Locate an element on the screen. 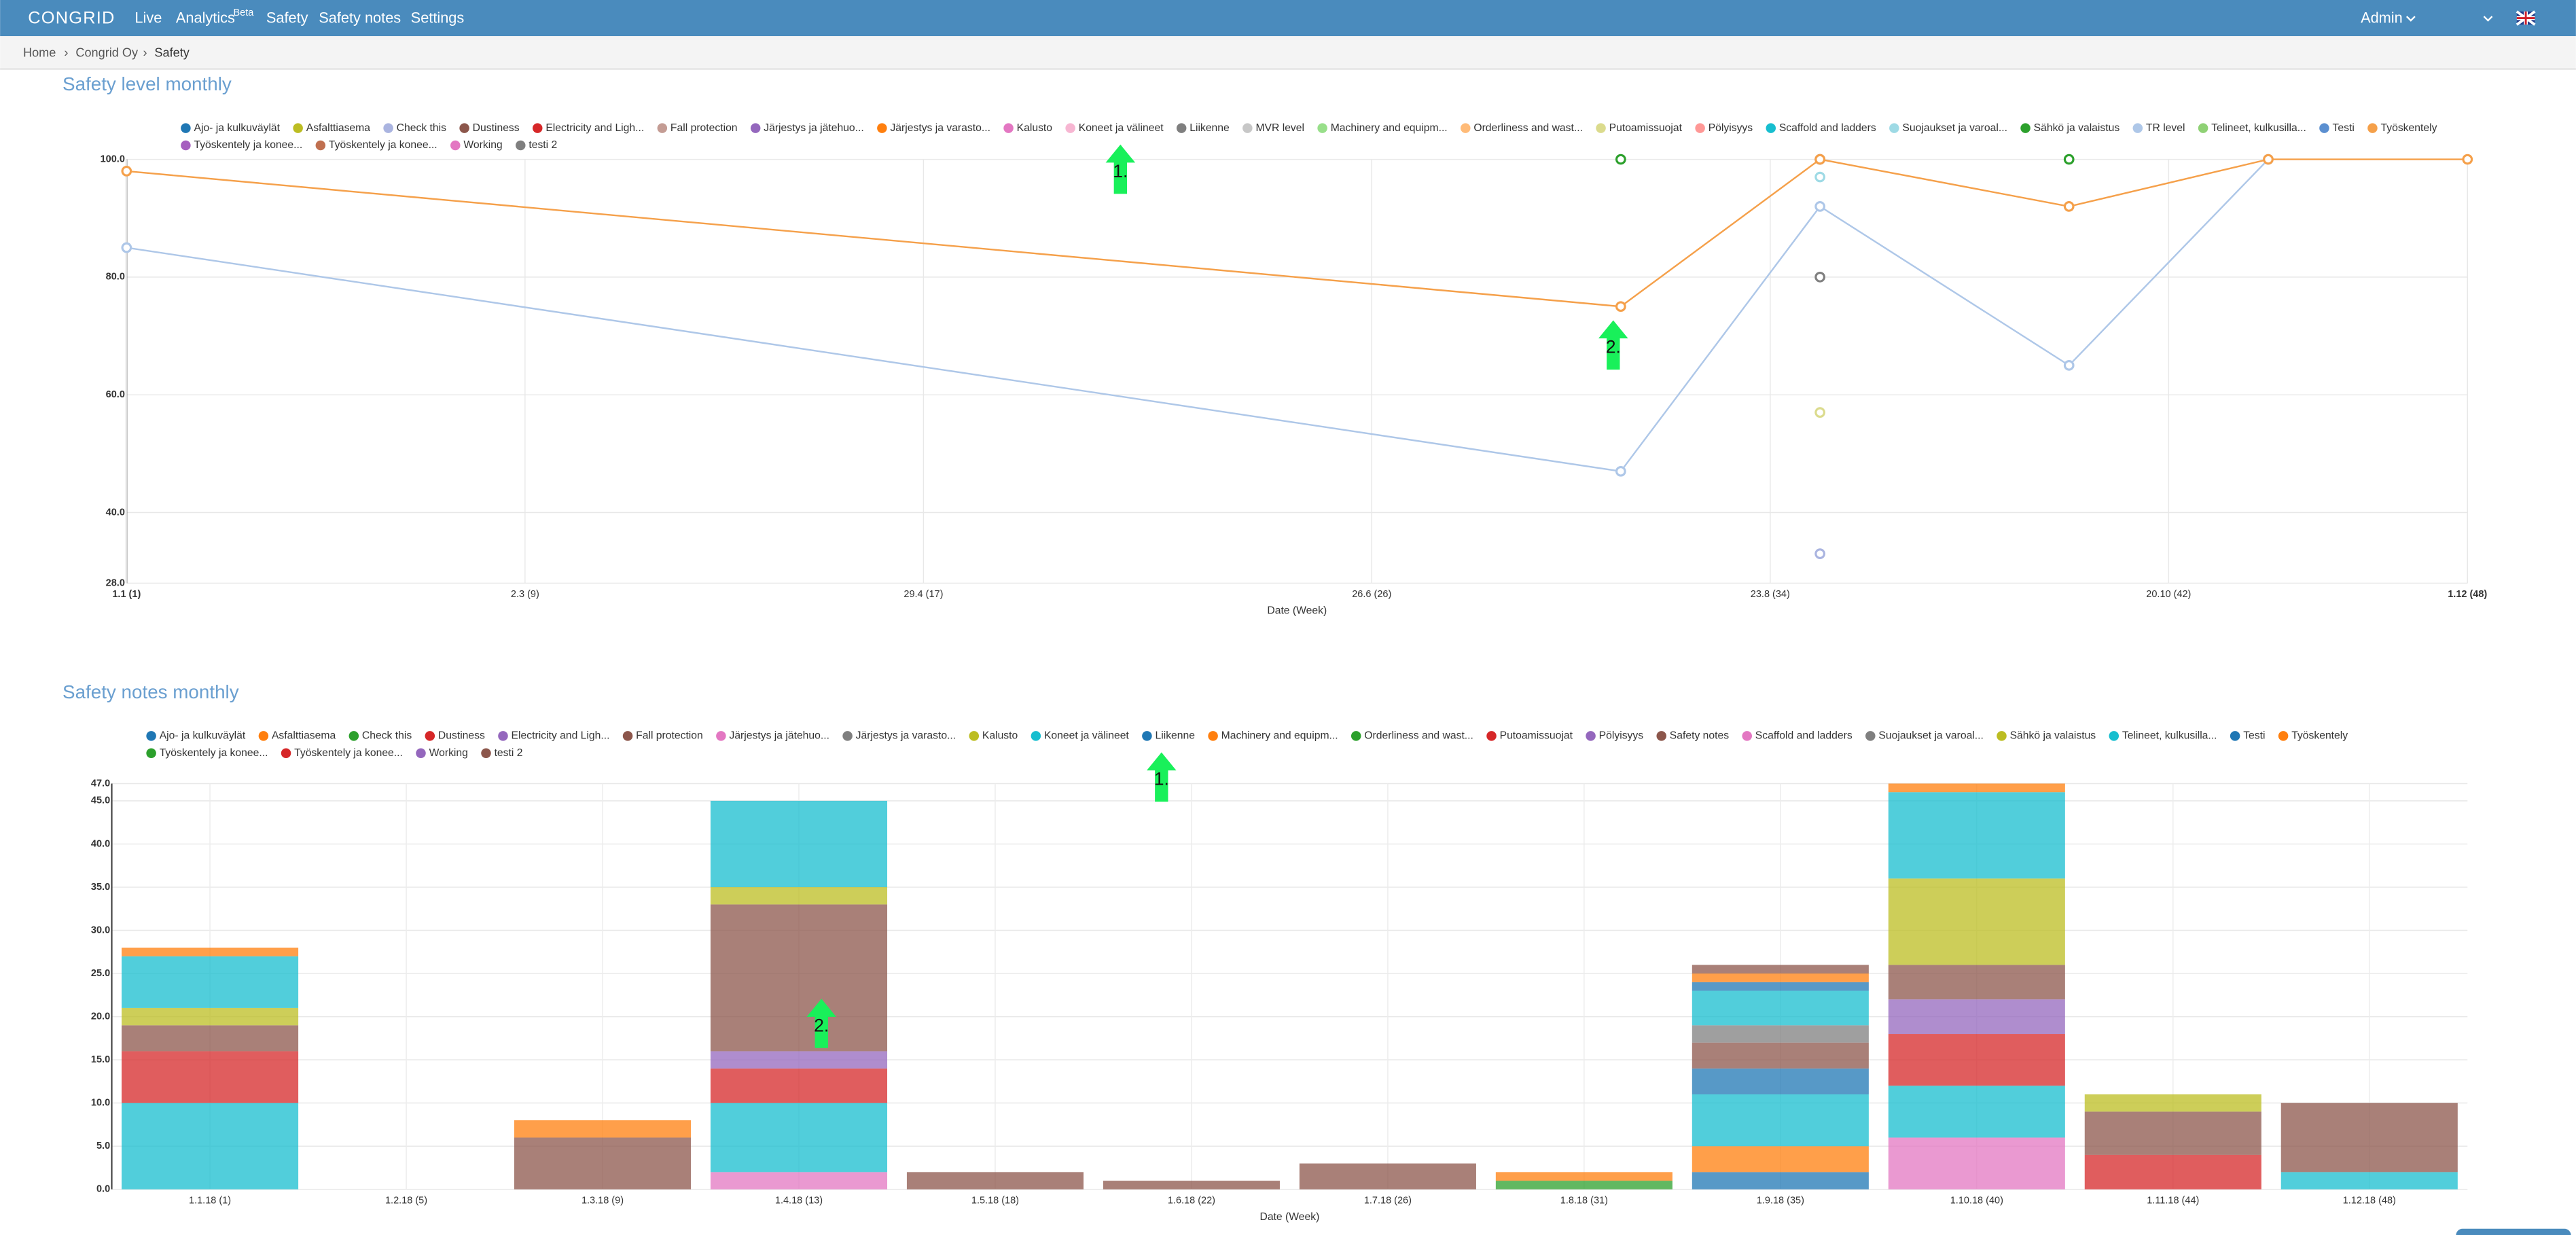 This screenshot has height=1235, width=2576. nav-item: Settings is located at coordinates (438, 18).